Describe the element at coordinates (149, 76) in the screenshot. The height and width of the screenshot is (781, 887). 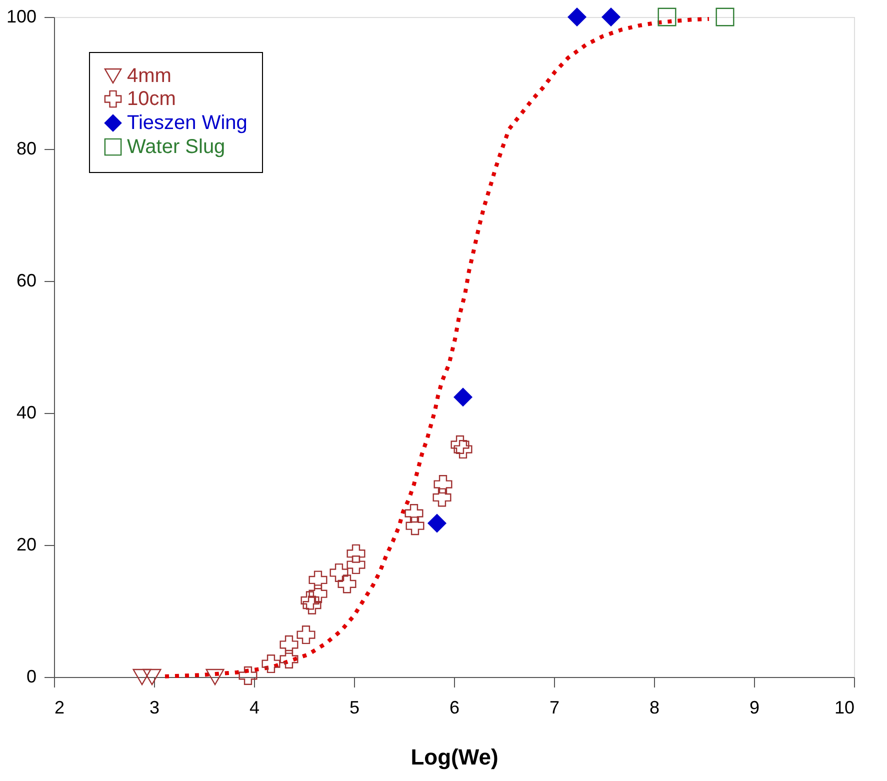
I see `legend-label: 4mm` at that location.